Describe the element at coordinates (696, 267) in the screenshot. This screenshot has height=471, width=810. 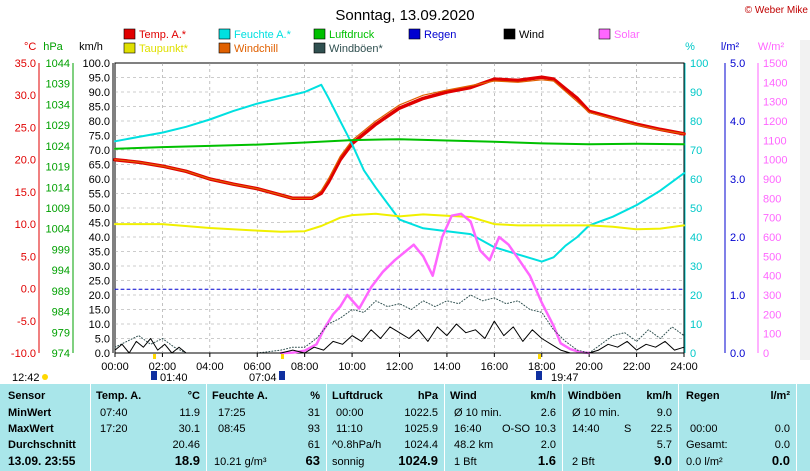
I see `y-tick-label: 30` at that location.